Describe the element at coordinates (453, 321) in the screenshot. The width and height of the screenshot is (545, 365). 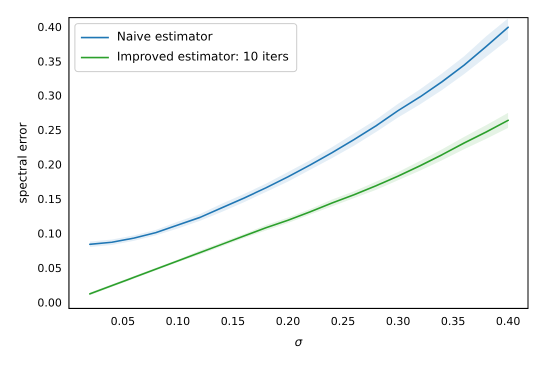
I see `x-tick-label: 0.35` at that location.